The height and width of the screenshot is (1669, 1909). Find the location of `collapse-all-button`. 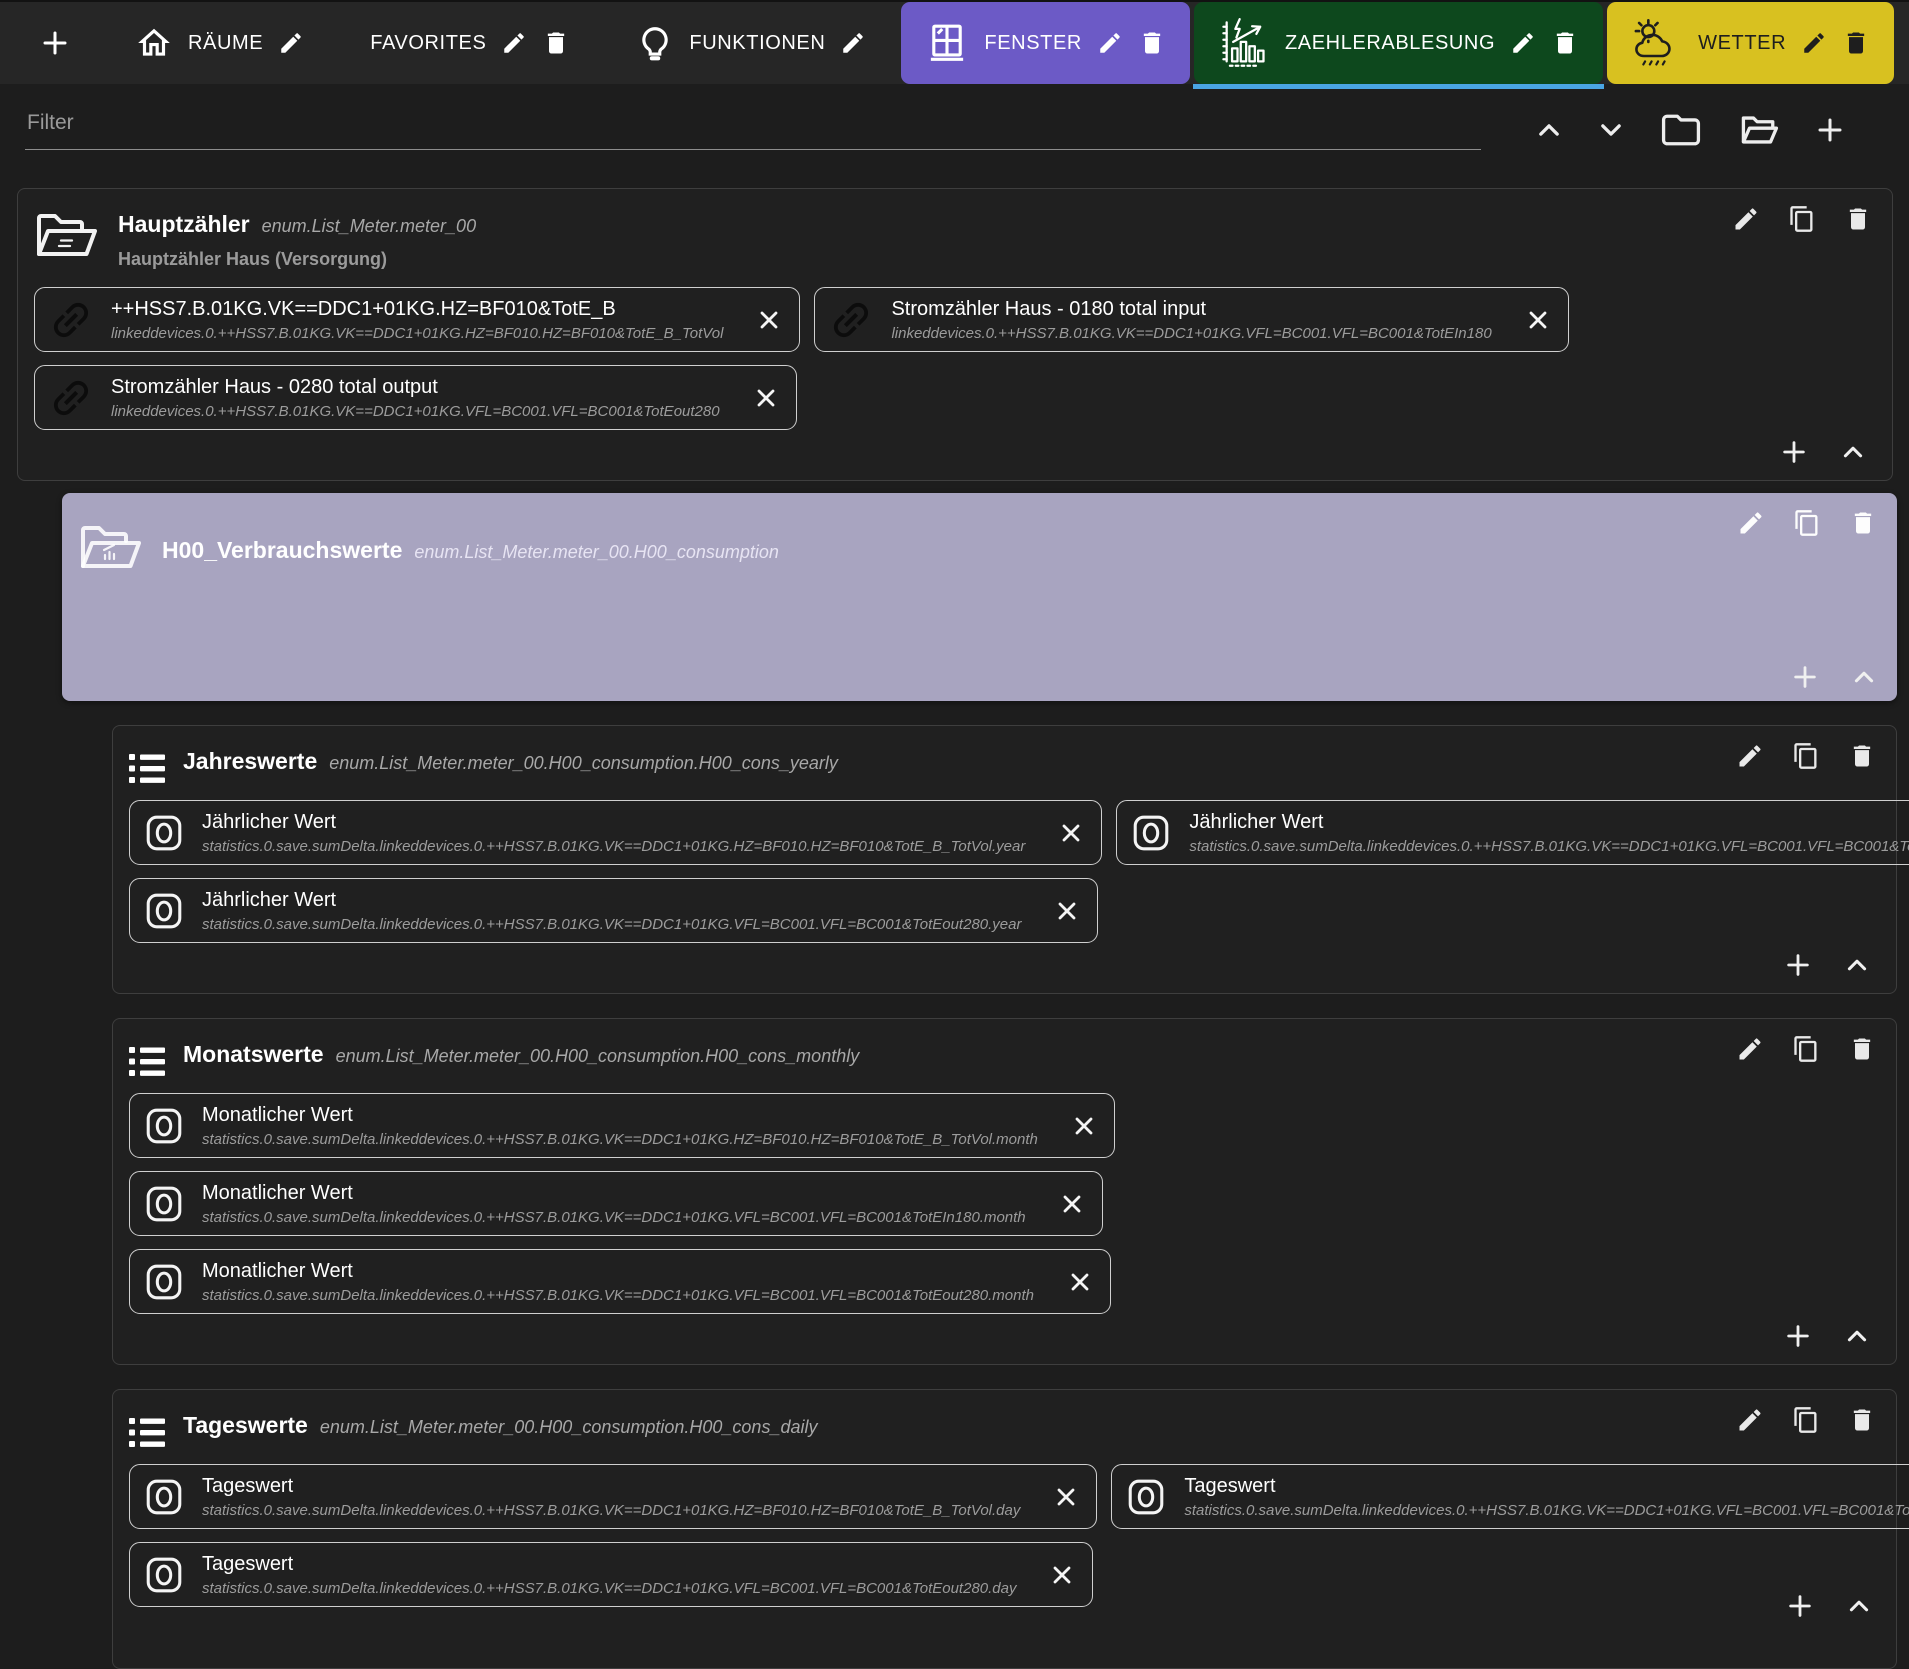

collapse-all-button is located at coordinates (1549, 130).